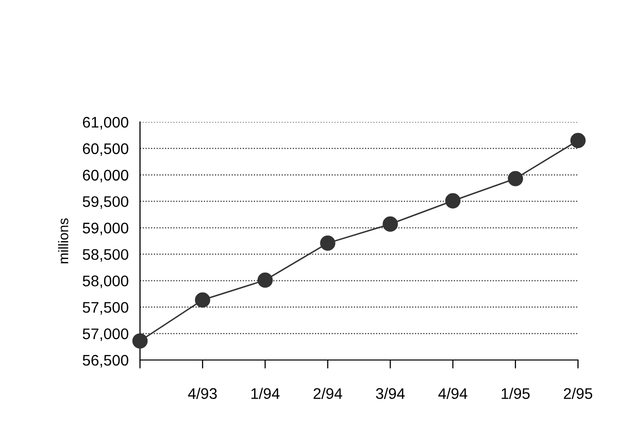 This screenshot has width=636, height=421. I want to click on y-tick-label: 60,000, so click(105, 176).